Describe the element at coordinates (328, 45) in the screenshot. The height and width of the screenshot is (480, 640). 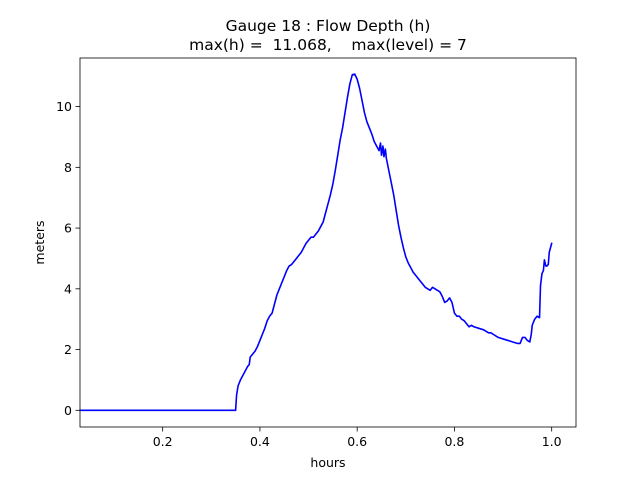
I see `chart-subtitle: max(h) = 11.068, max(level) = 7` at that location.